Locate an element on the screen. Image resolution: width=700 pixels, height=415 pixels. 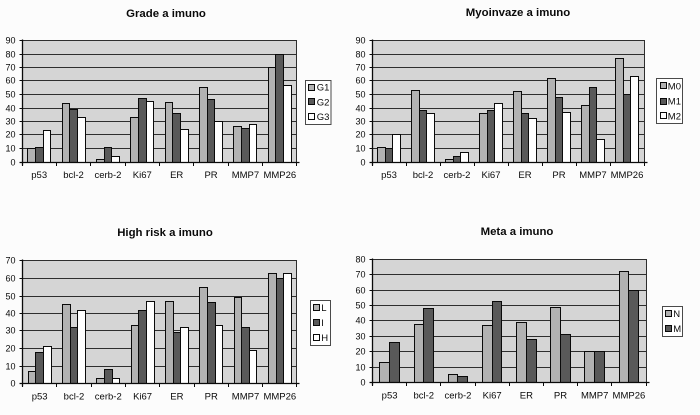
svg-text: M2 is located at coordinates (674, 116).